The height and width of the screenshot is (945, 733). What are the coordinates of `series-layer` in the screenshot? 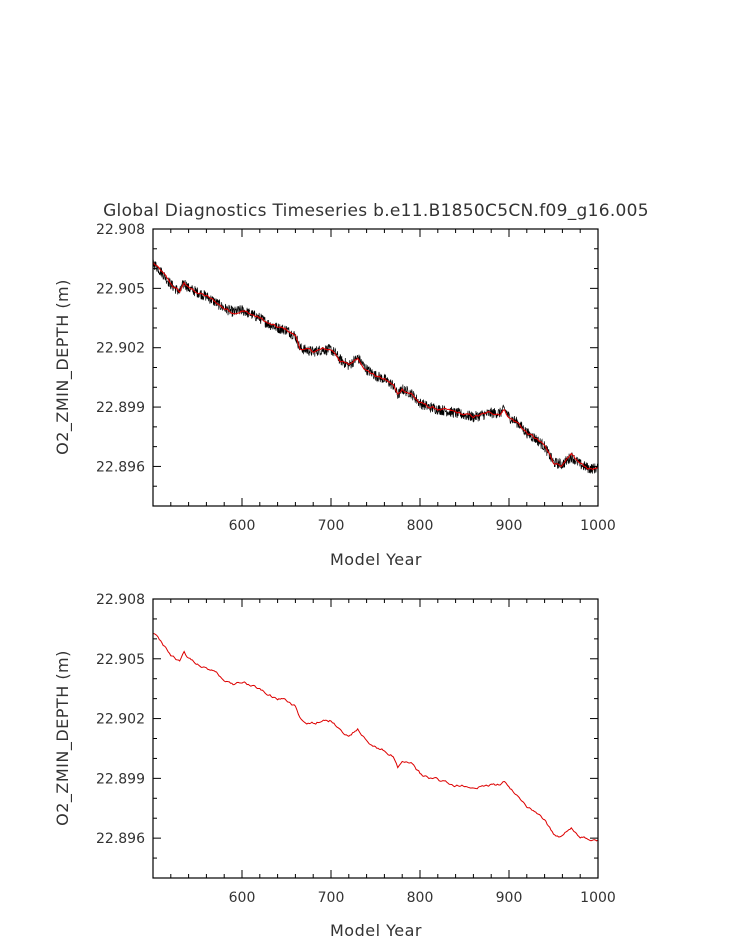 It's located at (375, 737).